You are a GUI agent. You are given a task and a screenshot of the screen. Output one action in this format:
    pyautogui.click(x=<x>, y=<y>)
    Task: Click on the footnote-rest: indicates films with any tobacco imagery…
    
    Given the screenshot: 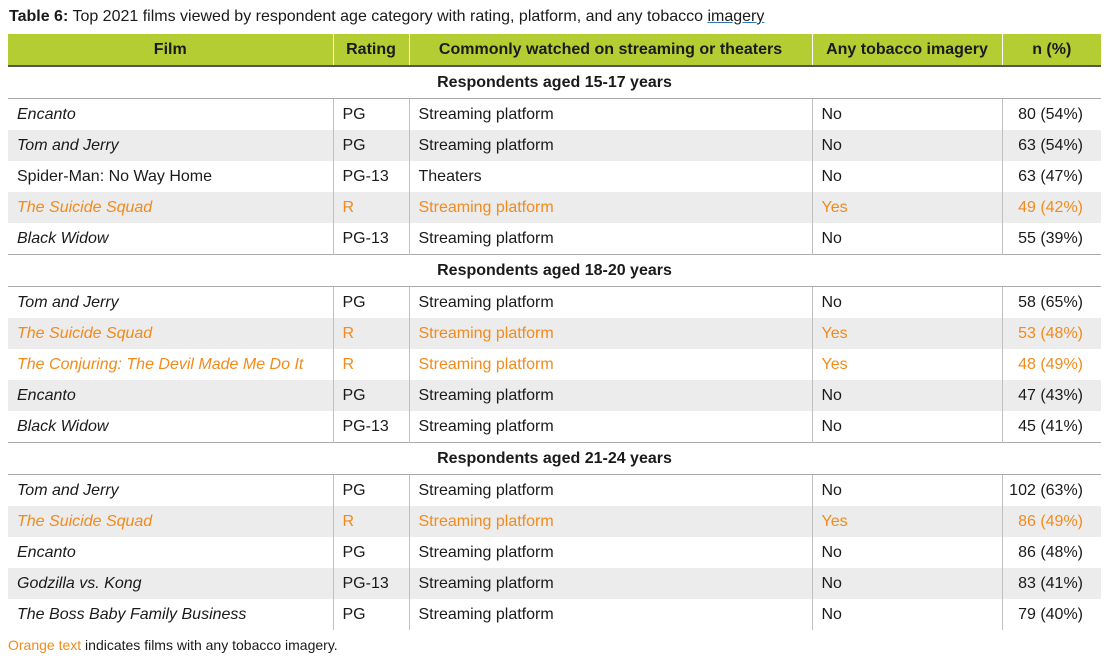 What is the action you would take?
    pyautogui.click(x=209, y=645)
    